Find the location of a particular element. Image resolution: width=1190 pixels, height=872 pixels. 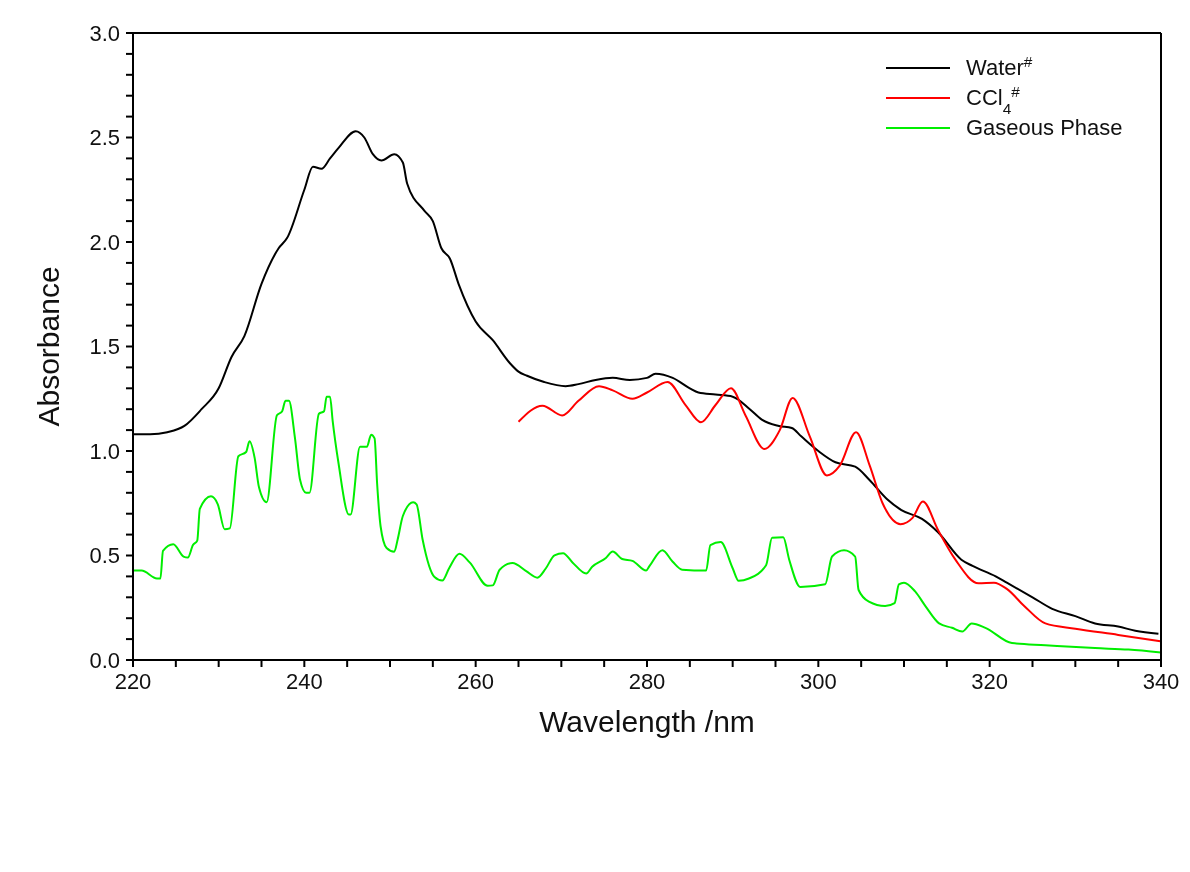

y-tick-label: 0.5 is located at coordinates (104, 556).